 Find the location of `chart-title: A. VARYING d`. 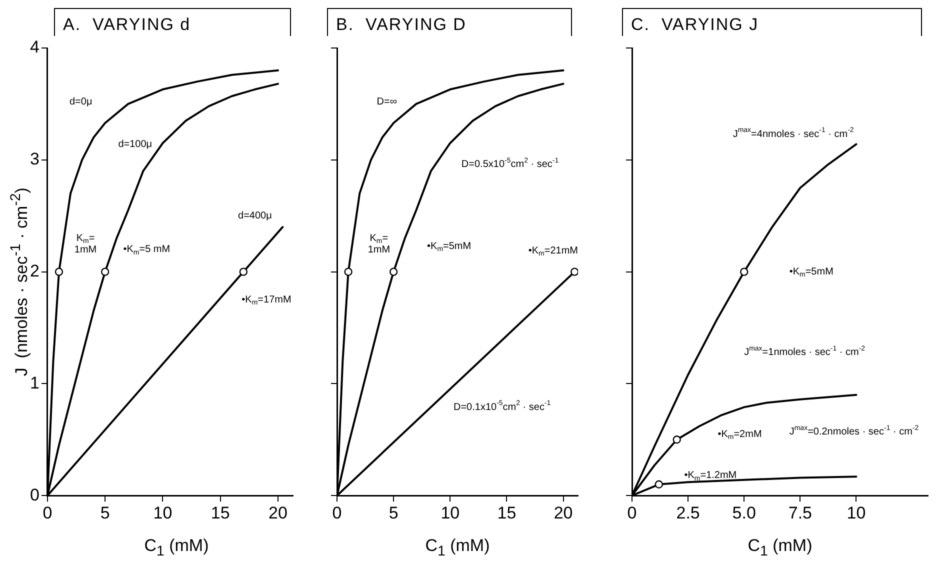

chart-title: A. VARYING d is located at coordinates (172, 22).